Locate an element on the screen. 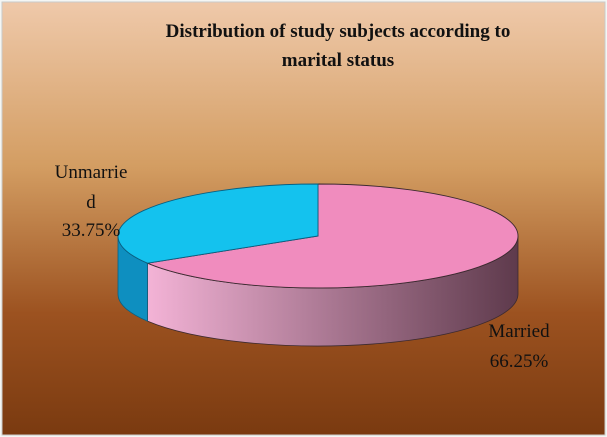 The image size is (607, 437). married-slice is located at coordinates (332, 236).